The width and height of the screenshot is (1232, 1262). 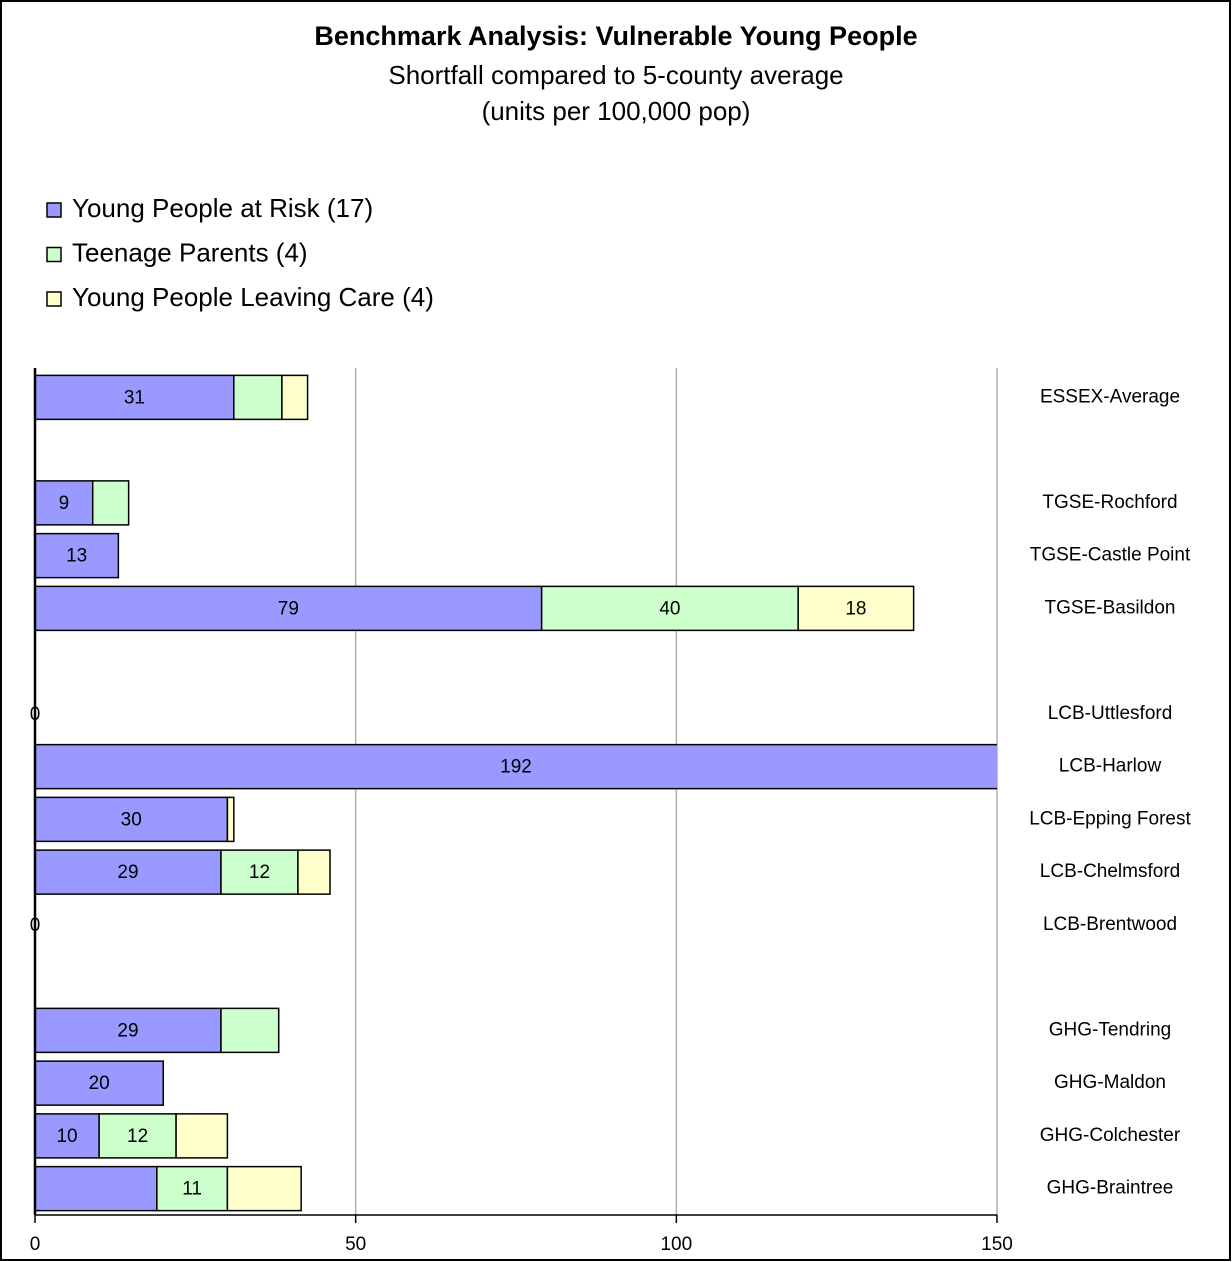 What do you see at coordinates (35, 1244) in the screenshot?
I see `x-tick-label: 0` at bounding box center [35, 1244].